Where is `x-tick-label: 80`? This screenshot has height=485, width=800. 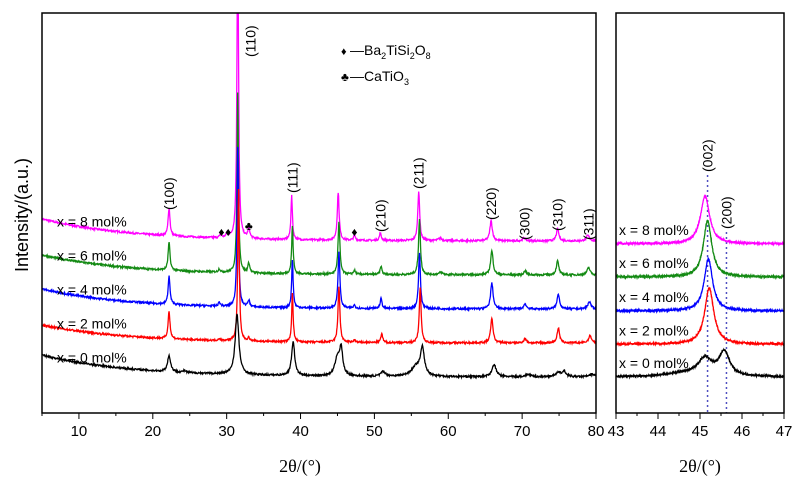 x-tick-label: 80 is located at coordinates (596, 431).